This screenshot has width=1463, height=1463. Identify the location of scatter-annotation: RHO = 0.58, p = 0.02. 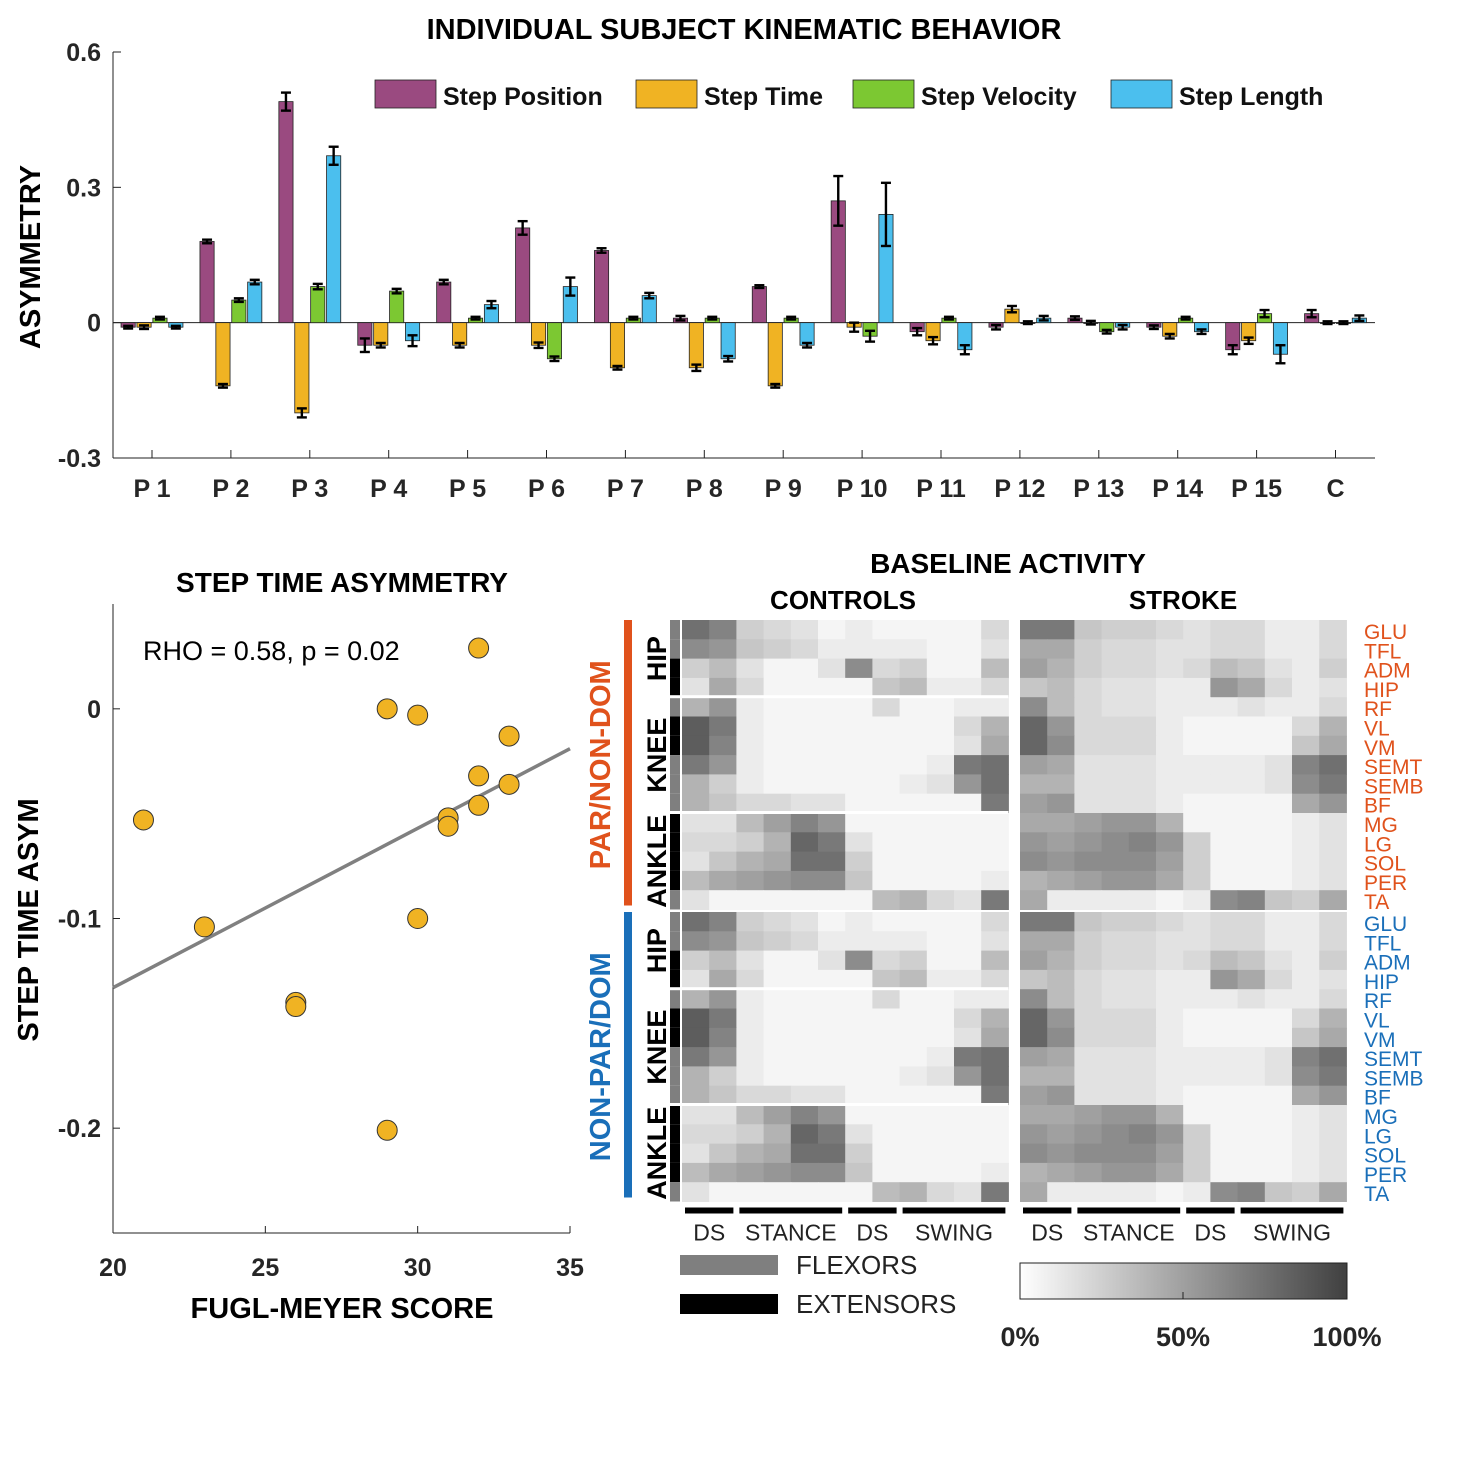
(271, 651).